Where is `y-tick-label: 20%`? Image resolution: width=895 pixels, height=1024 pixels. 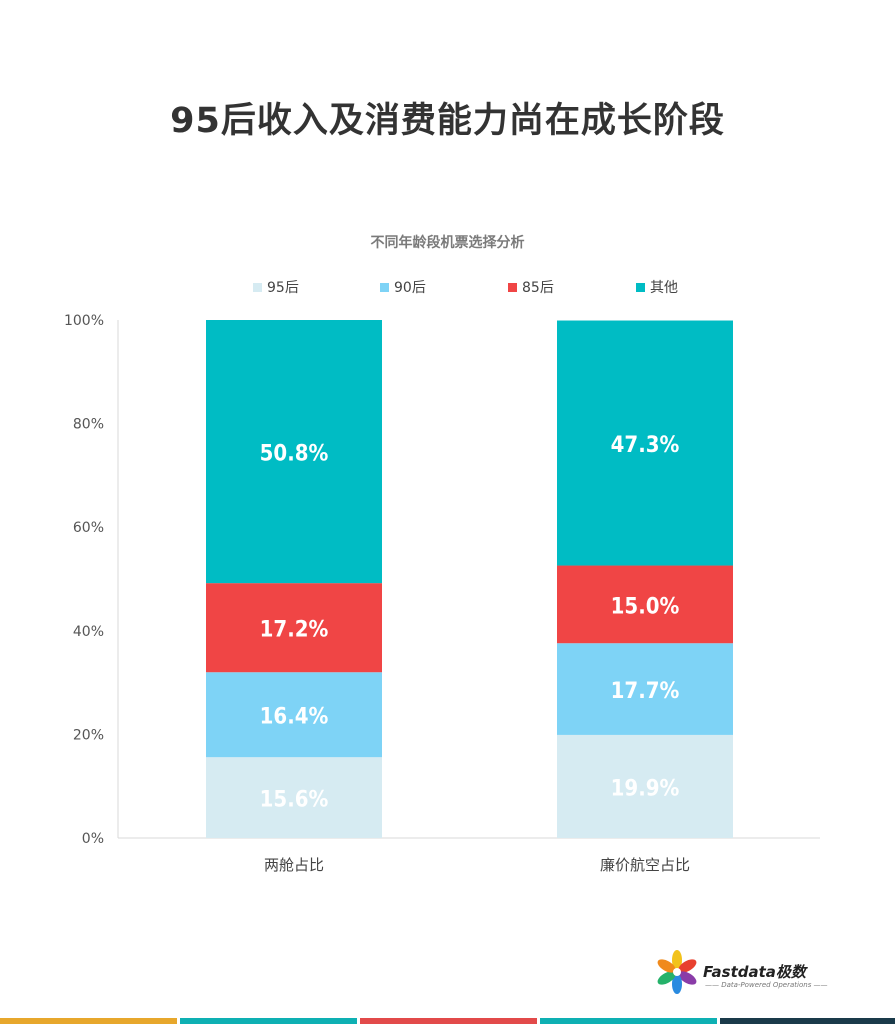
y-tick-label: 20% is located at coordinates (88, 735).